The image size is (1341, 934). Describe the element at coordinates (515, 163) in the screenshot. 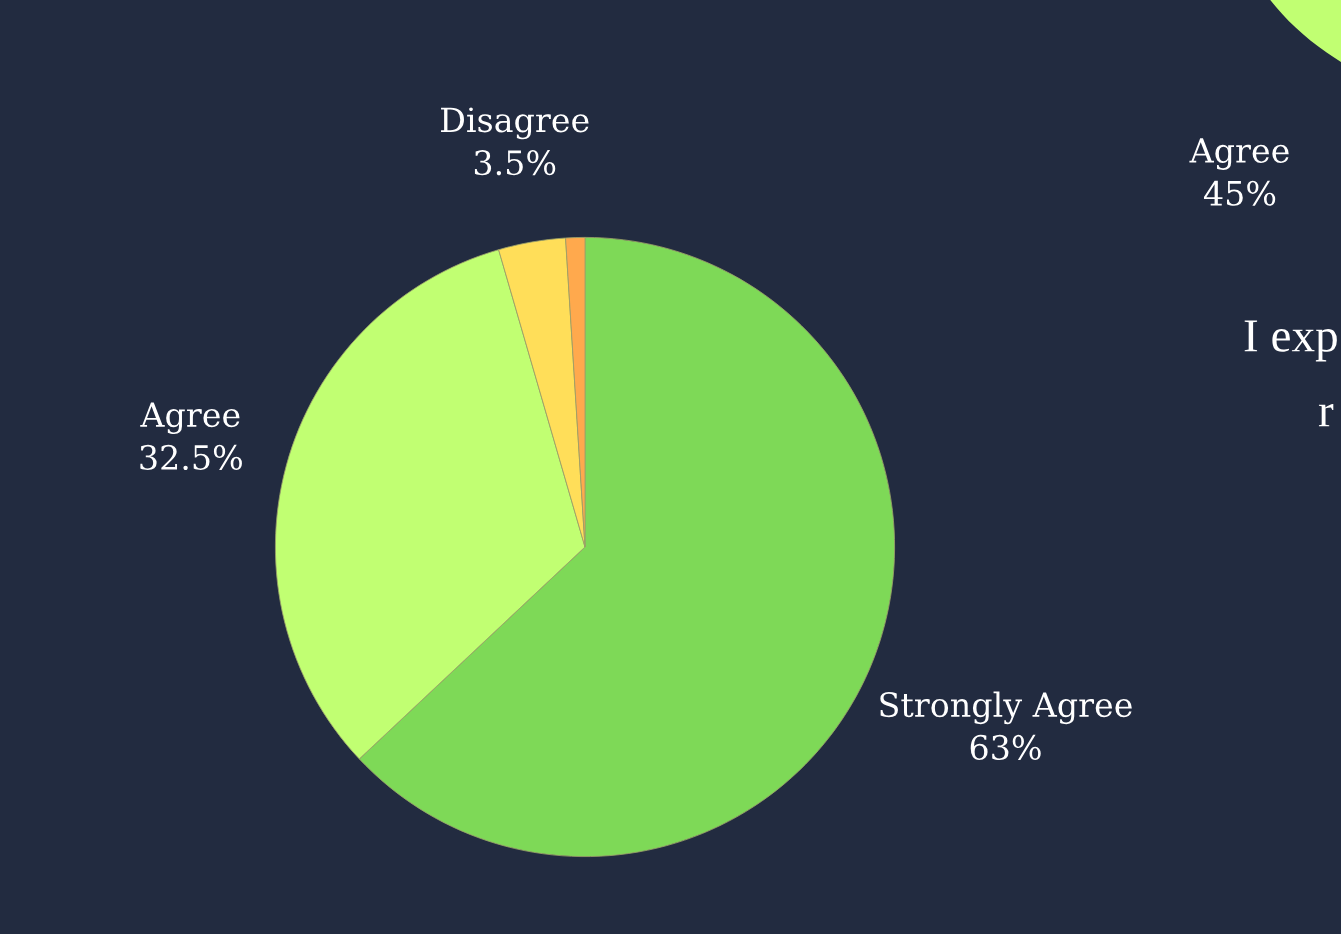

I see `data-label: 3.5%` at that location.